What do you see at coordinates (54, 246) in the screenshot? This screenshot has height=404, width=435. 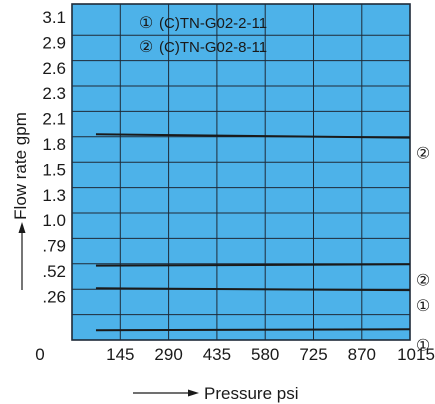 I see `y-tick-label: .79` at bounding box center [54, 246].